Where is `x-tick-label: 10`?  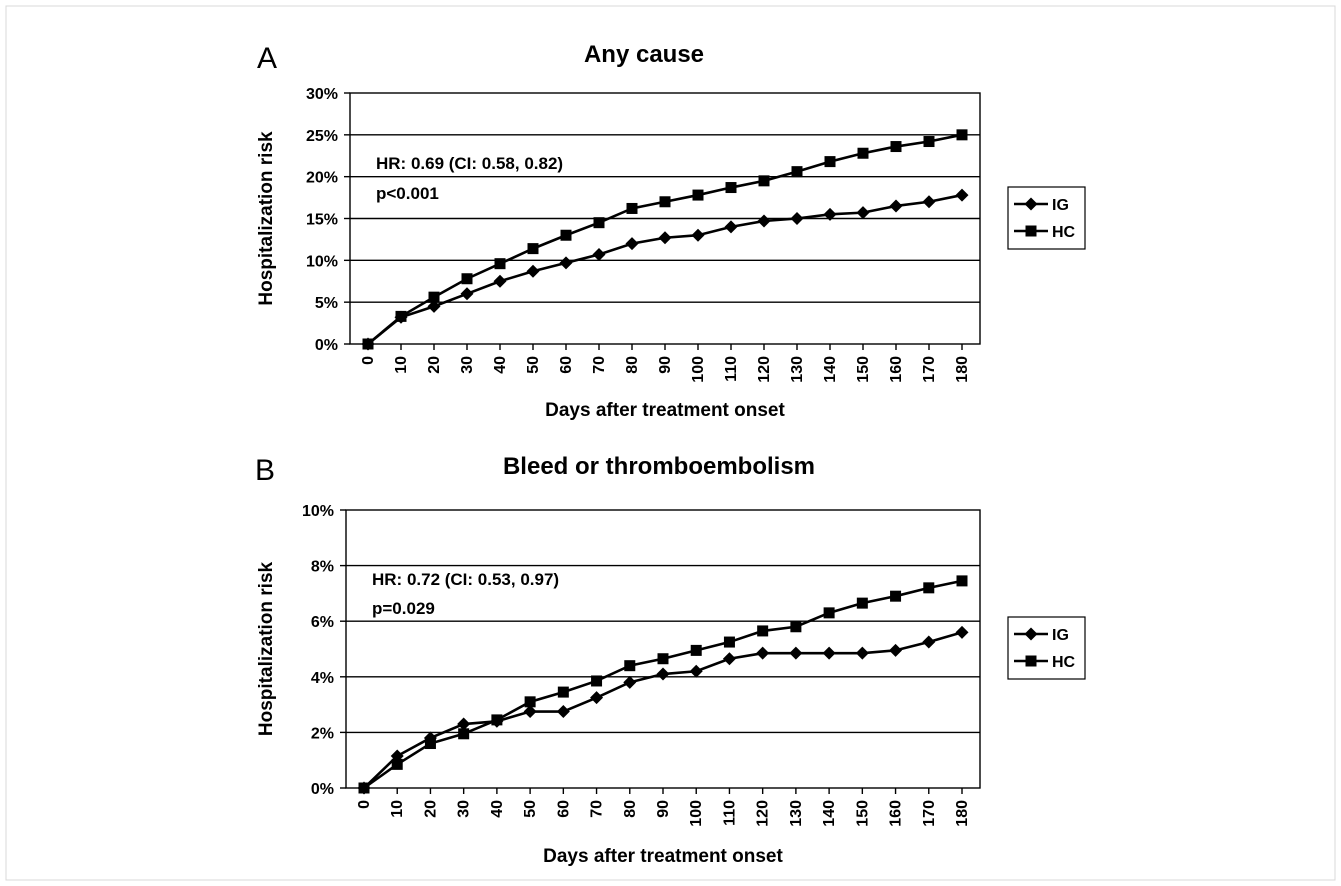 x-tick-label: 10 is located at coordinates (397, 809).